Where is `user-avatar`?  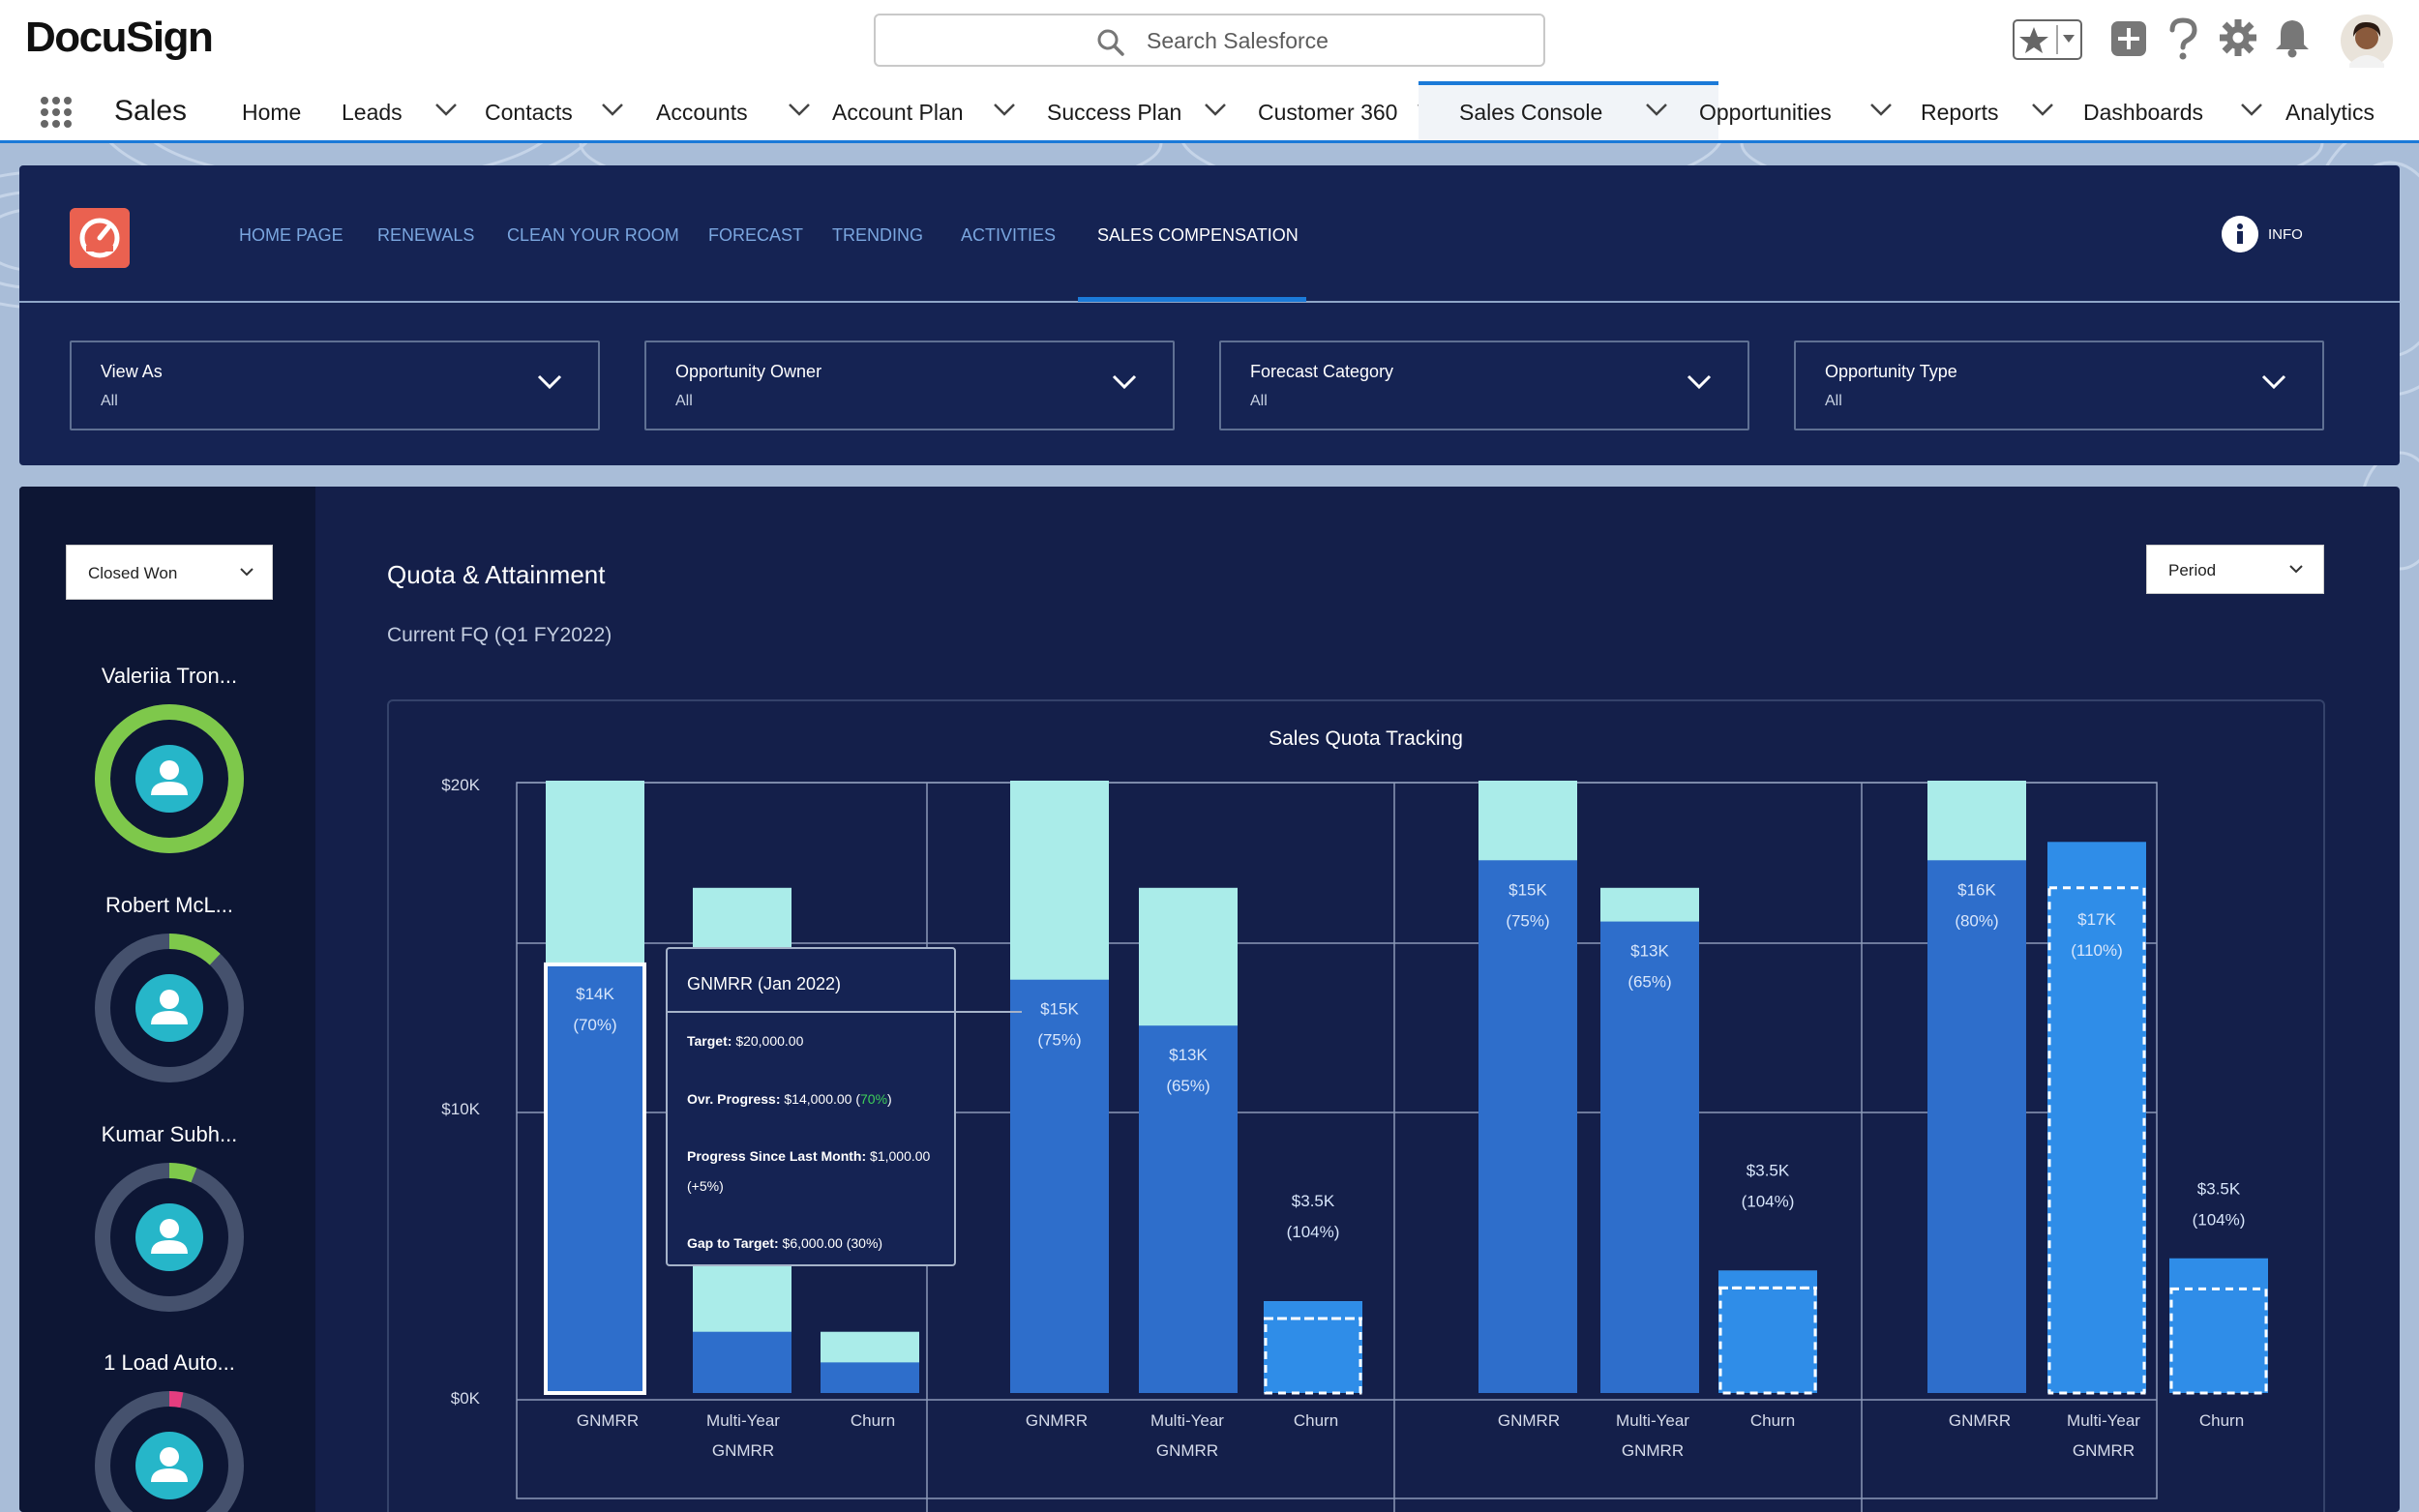
user-avatar is located at coordinates (2367, 41).